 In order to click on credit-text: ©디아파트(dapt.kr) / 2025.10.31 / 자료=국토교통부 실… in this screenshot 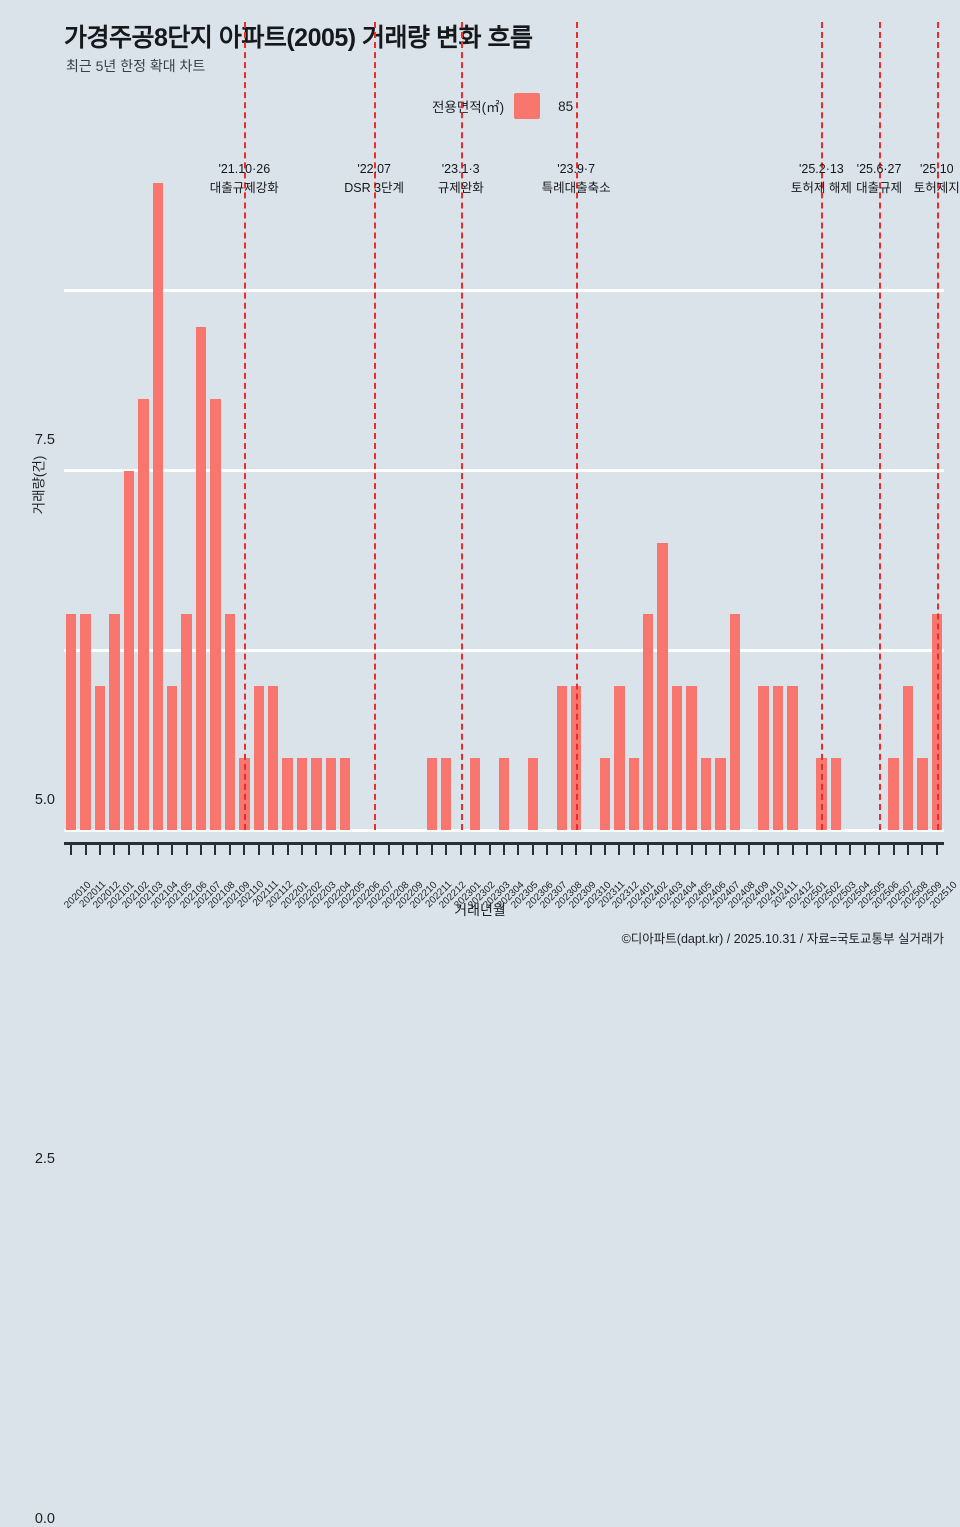, I will do `click(782, 939)`.